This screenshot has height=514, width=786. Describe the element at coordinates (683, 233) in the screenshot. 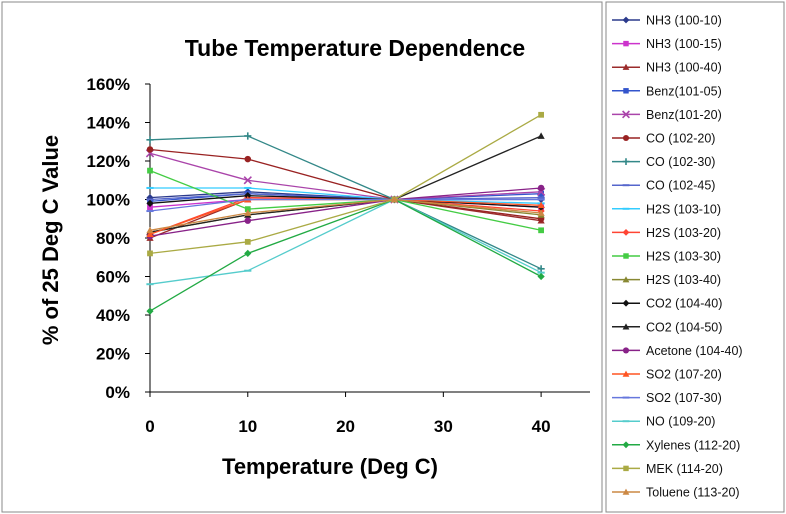

I see `legend-label: H2S (103-20)` at that location.